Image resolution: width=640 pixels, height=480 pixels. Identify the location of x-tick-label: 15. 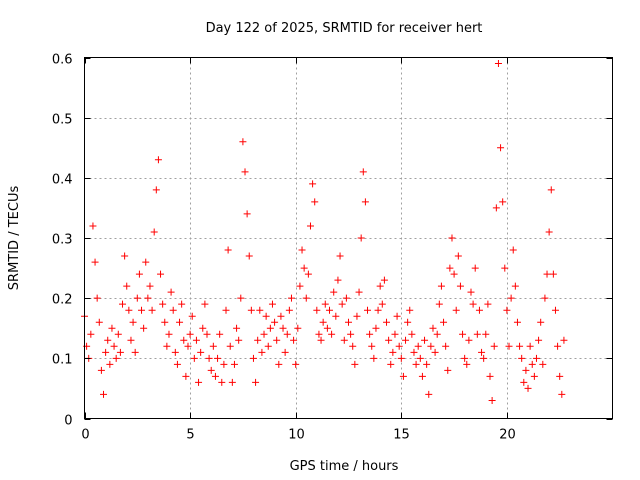
(401, 435).